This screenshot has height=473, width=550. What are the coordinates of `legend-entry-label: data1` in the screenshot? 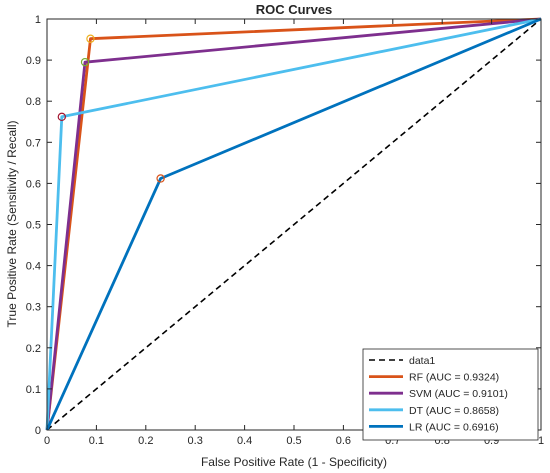 It's located at (422, 361).